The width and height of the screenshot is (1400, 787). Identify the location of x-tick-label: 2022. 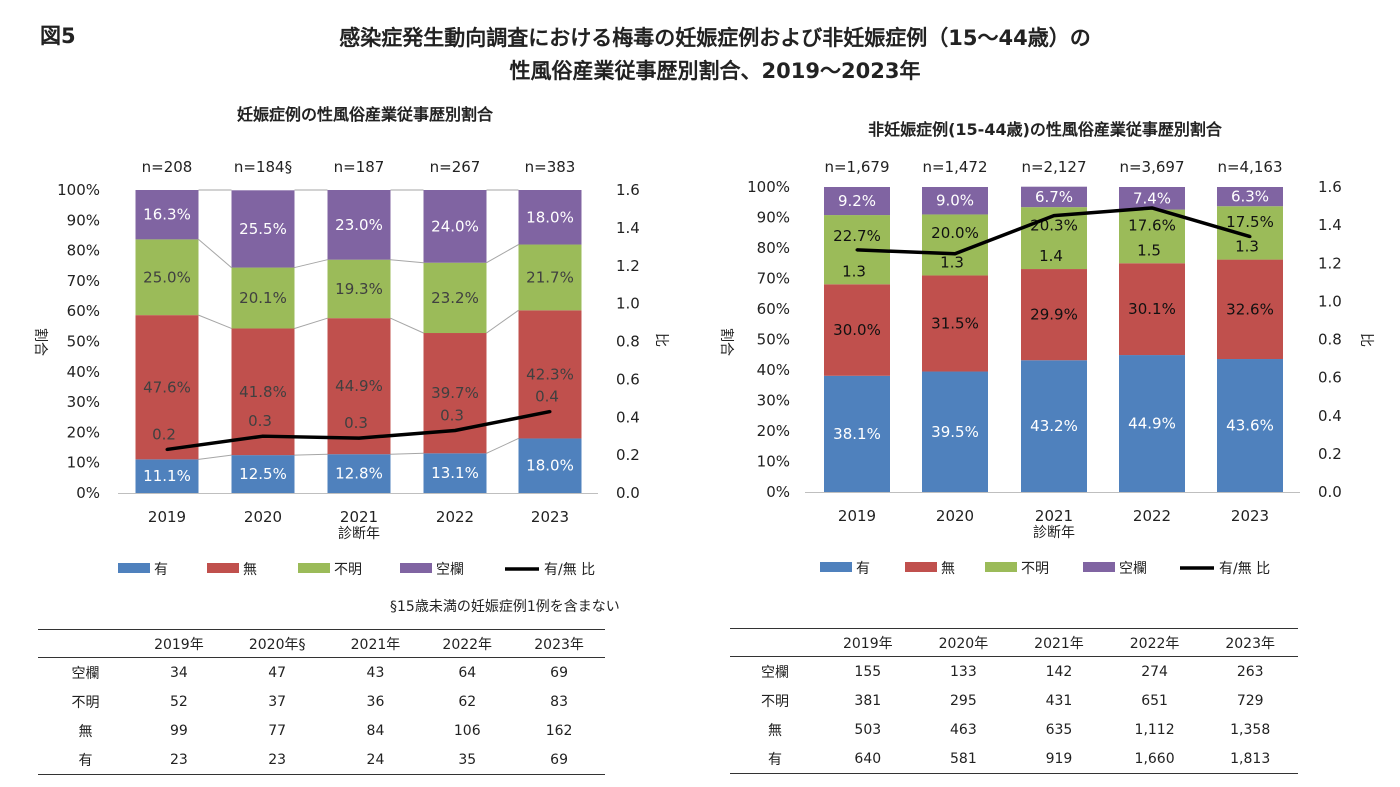
(455, 517).